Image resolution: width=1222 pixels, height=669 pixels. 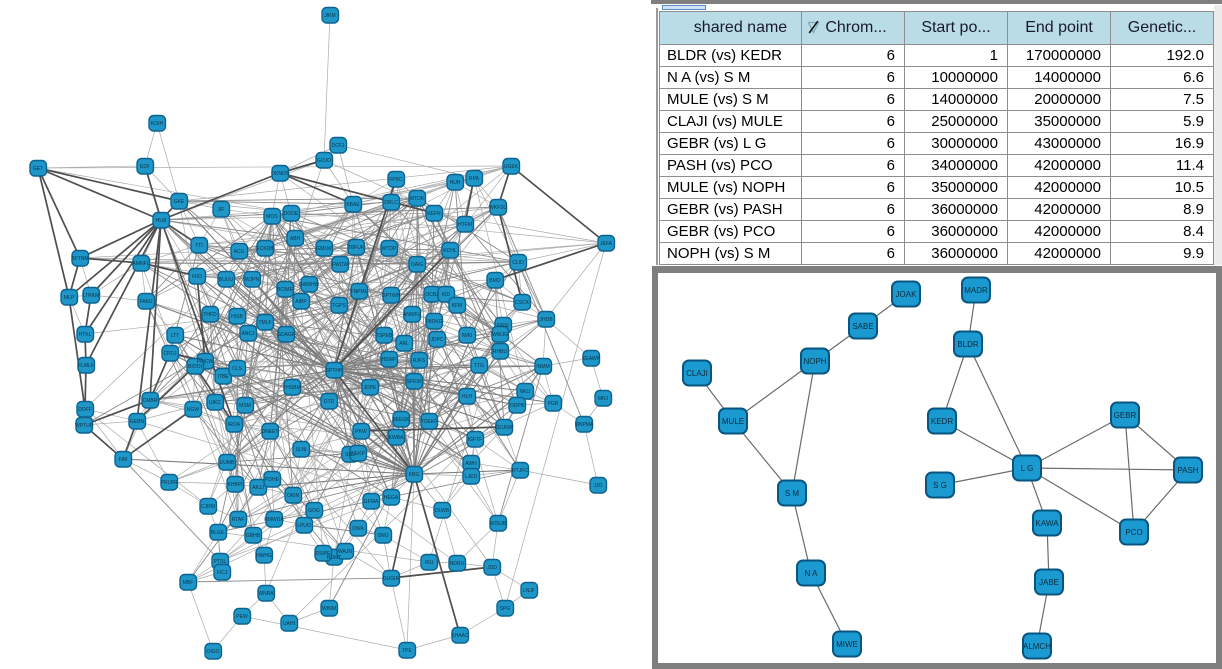 What do you see at coordinates (222, 573) in the screenshot?
I see `svg-text: FICJ` at bounding box center [222, 573].